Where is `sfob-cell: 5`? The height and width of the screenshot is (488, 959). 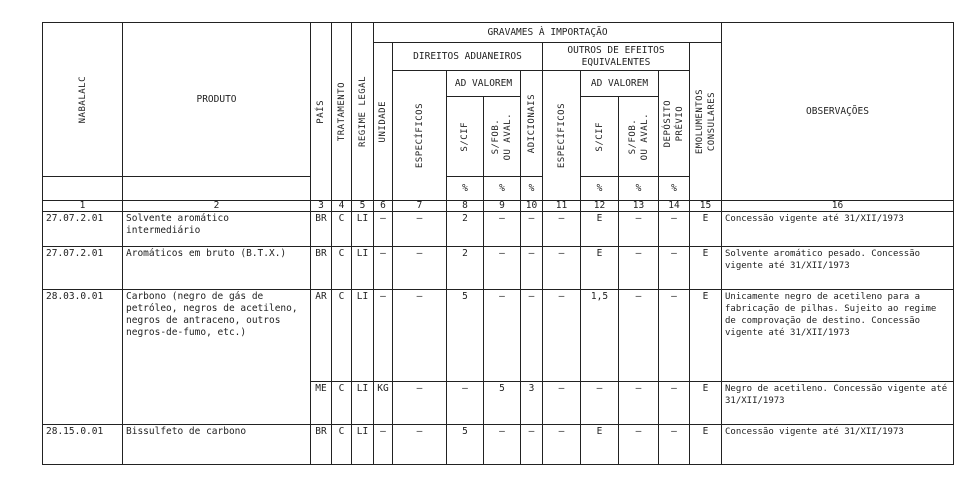 sfob-cell: 5 is located at coordinates (502, 403).